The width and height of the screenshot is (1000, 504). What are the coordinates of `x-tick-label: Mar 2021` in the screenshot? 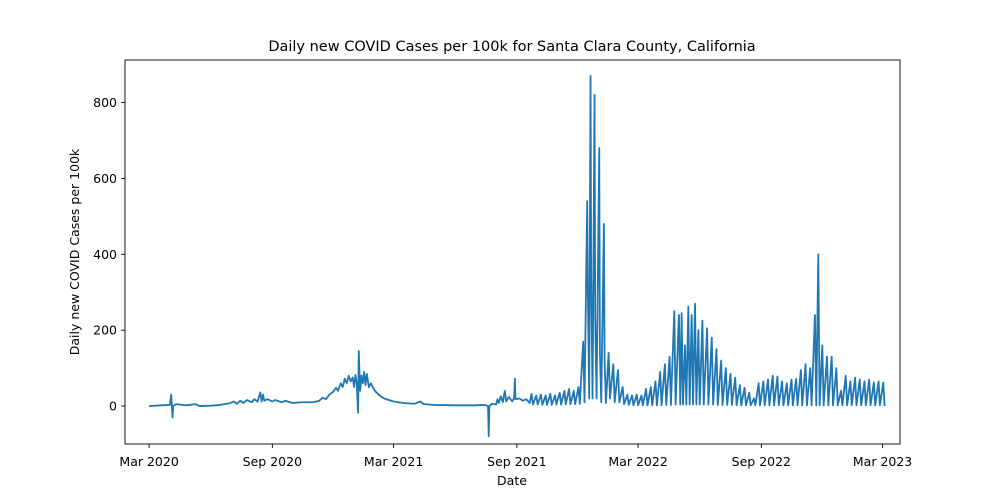 It's located at (393, 461).